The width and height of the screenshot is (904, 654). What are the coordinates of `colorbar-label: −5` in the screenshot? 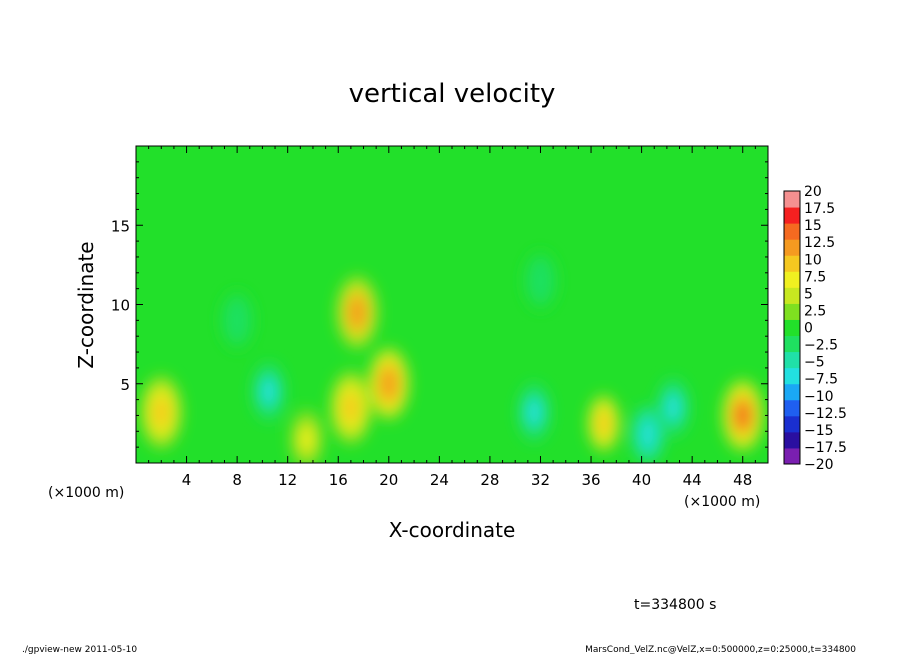 It's located at (814, 363).